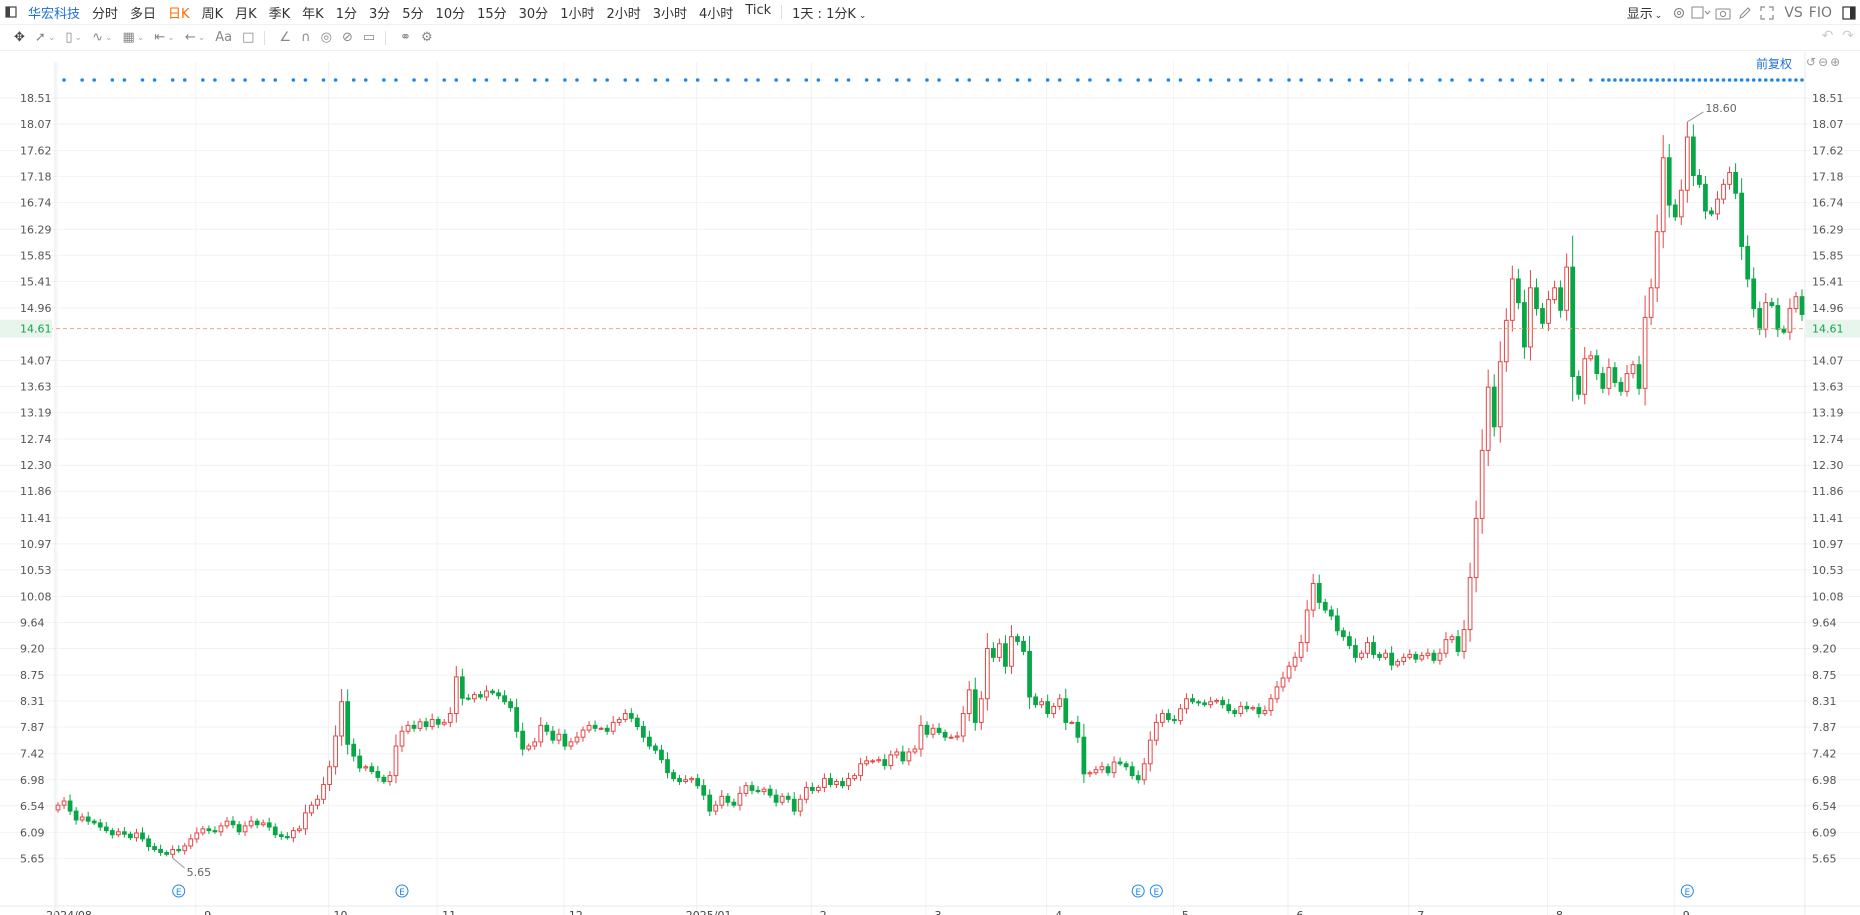 Image resolution: width=1860 pixels, height=915 pixels. What do you see at coordinates (427, 37) in the screenshot?
I see `gear-icon: ⚙` at bounding box center [427, 37].